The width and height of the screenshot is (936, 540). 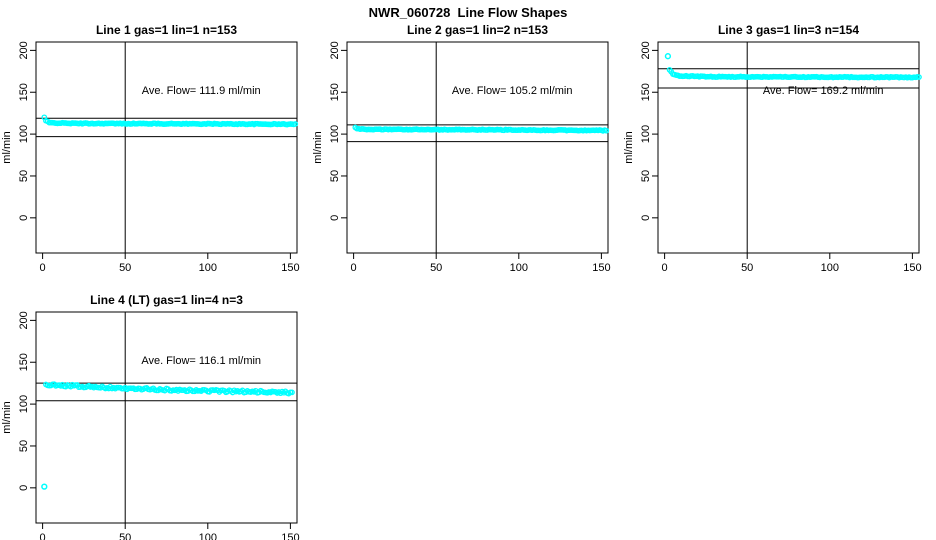 What do you see at coordinates (166, 300) in the screenshot?
I see `subplot-title: Line 4 (LT) gas=1 lin=4 n=3` at bounding box center [166, 300].